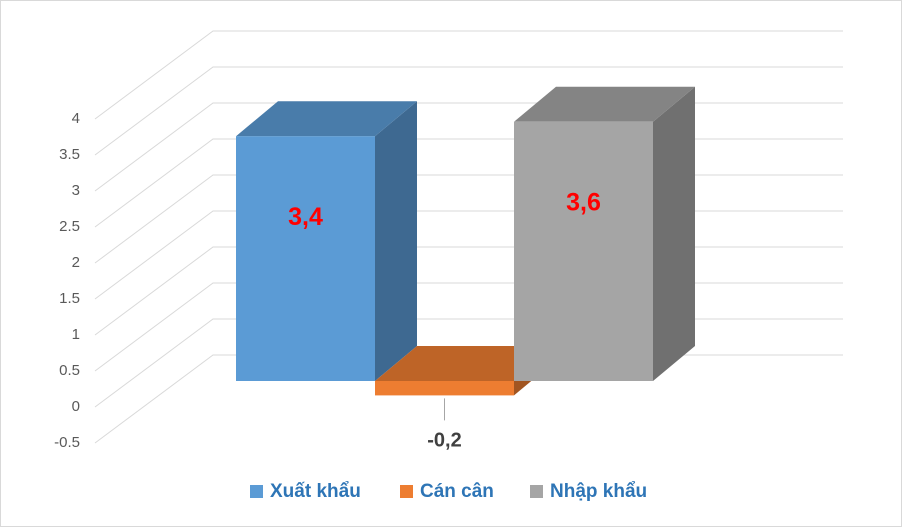  I want to click on y-tick-label: 3, so click(76, 190).